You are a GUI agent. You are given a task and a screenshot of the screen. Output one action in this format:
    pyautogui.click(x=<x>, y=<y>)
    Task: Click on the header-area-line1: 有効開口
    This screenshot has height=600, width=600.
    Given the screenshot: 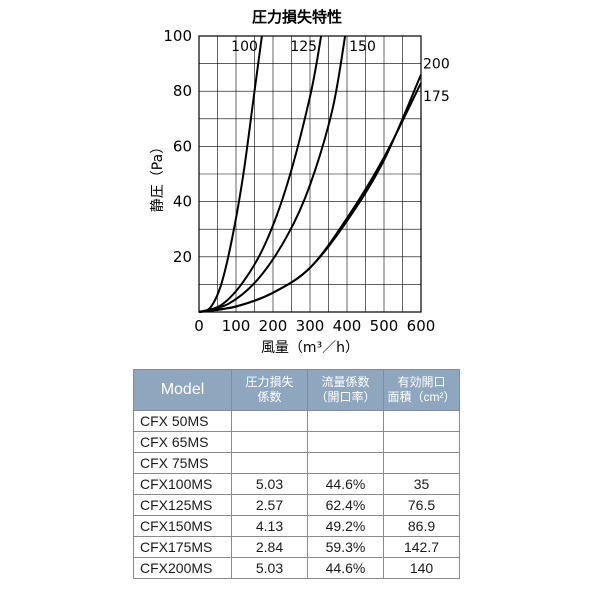 What is the action you would take?
    pyautogui.click(x=421, y=382)
    